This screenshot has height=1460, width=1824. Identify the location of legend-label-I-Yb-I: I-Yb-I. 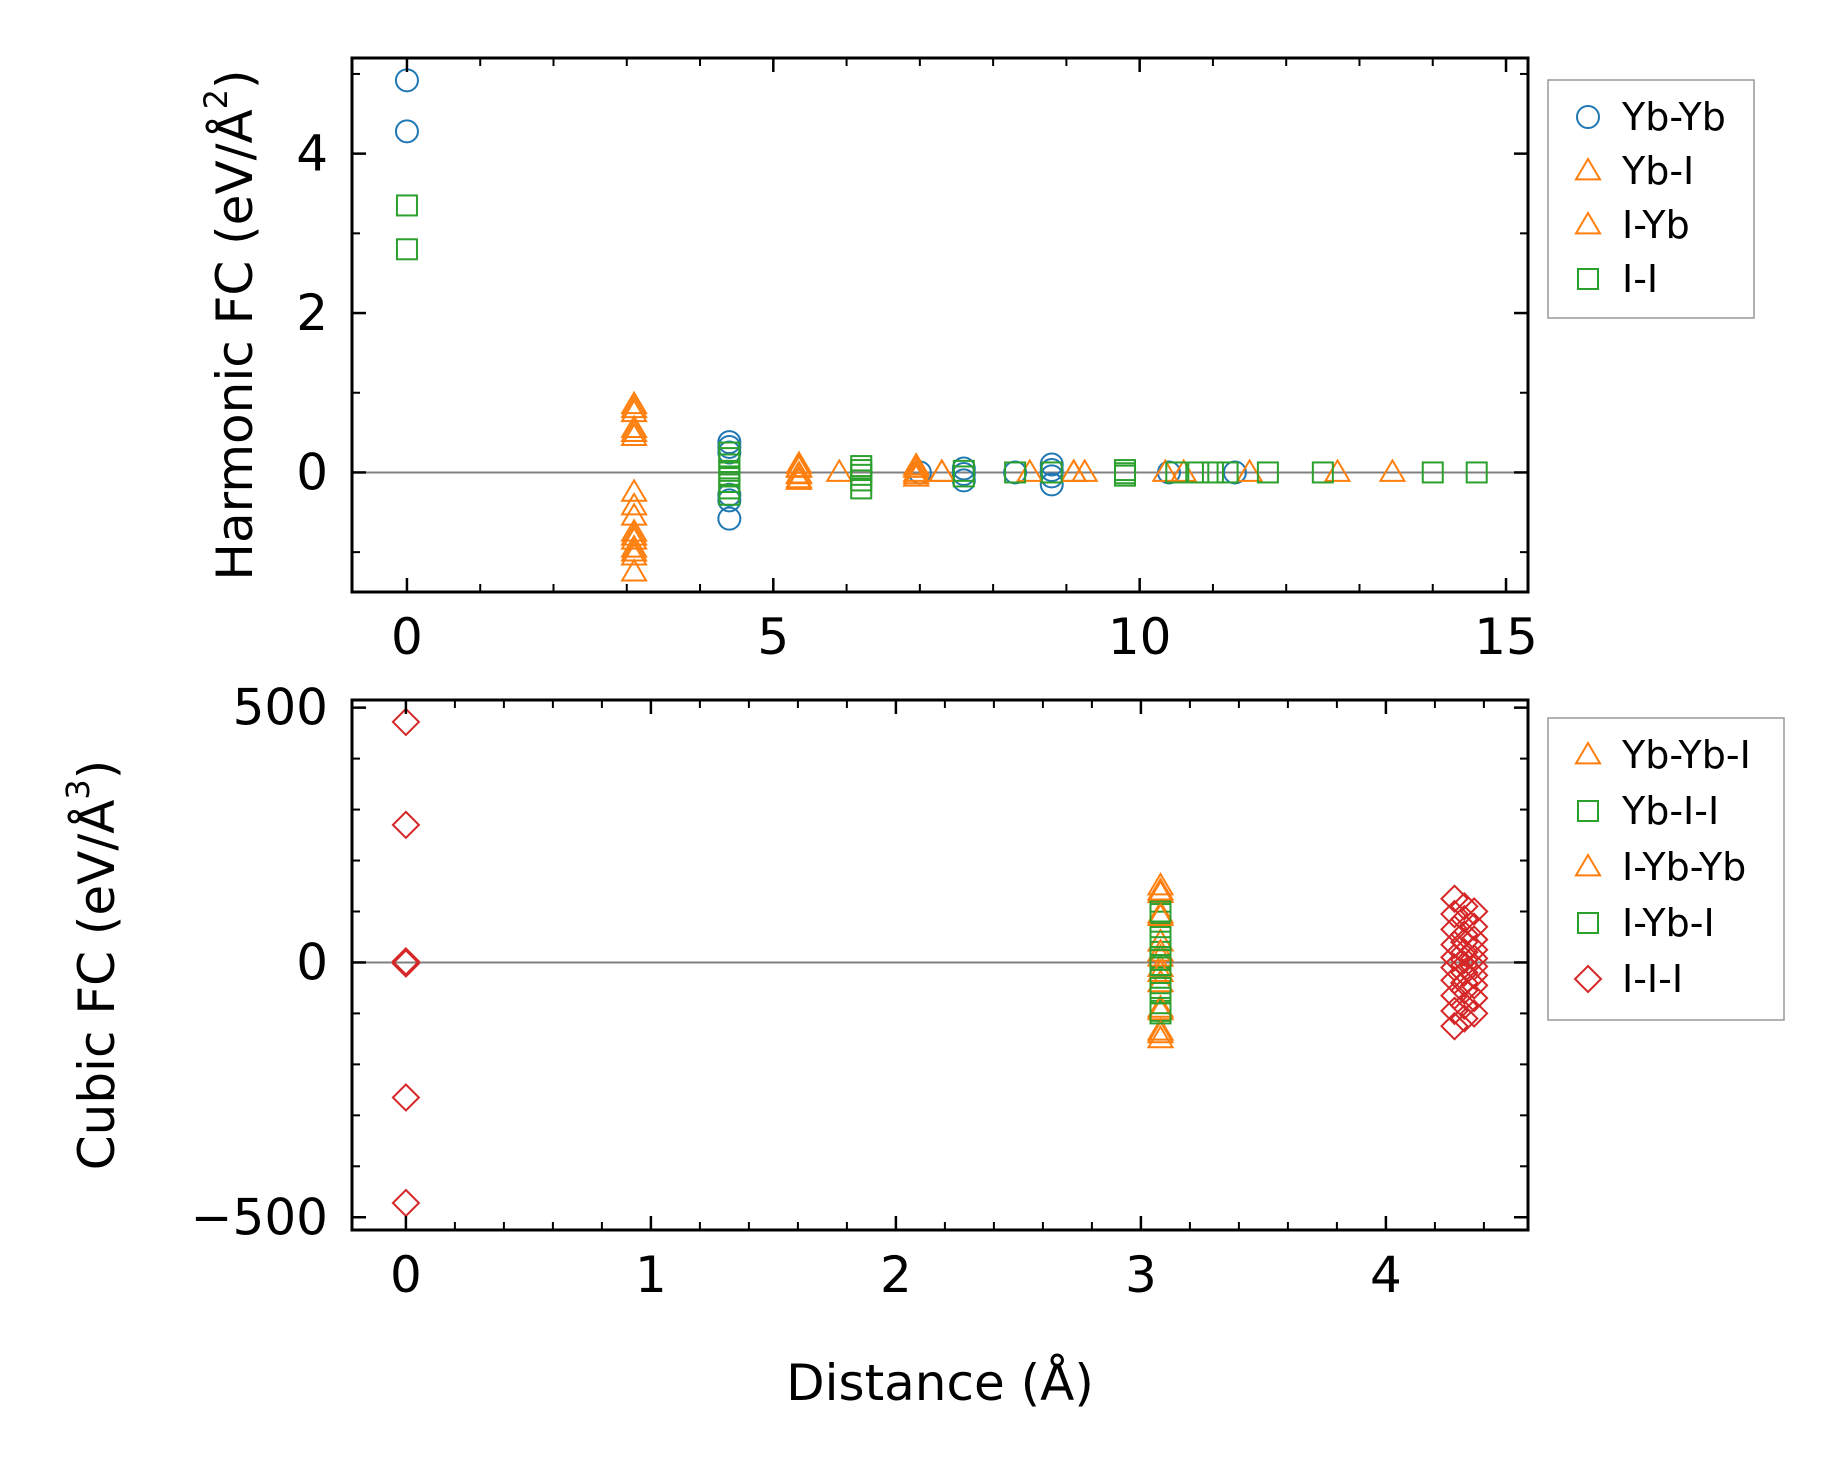
(1668, 923).